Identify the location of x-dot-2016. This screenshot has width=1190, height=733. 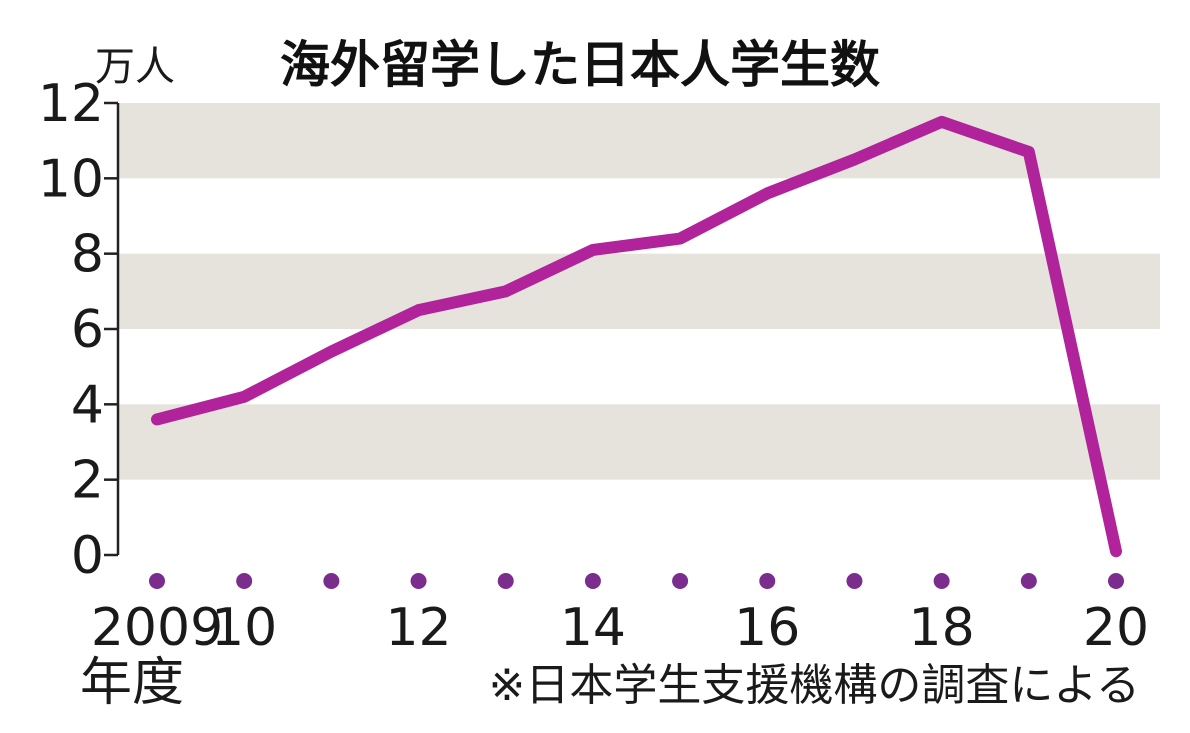
(767, 581).